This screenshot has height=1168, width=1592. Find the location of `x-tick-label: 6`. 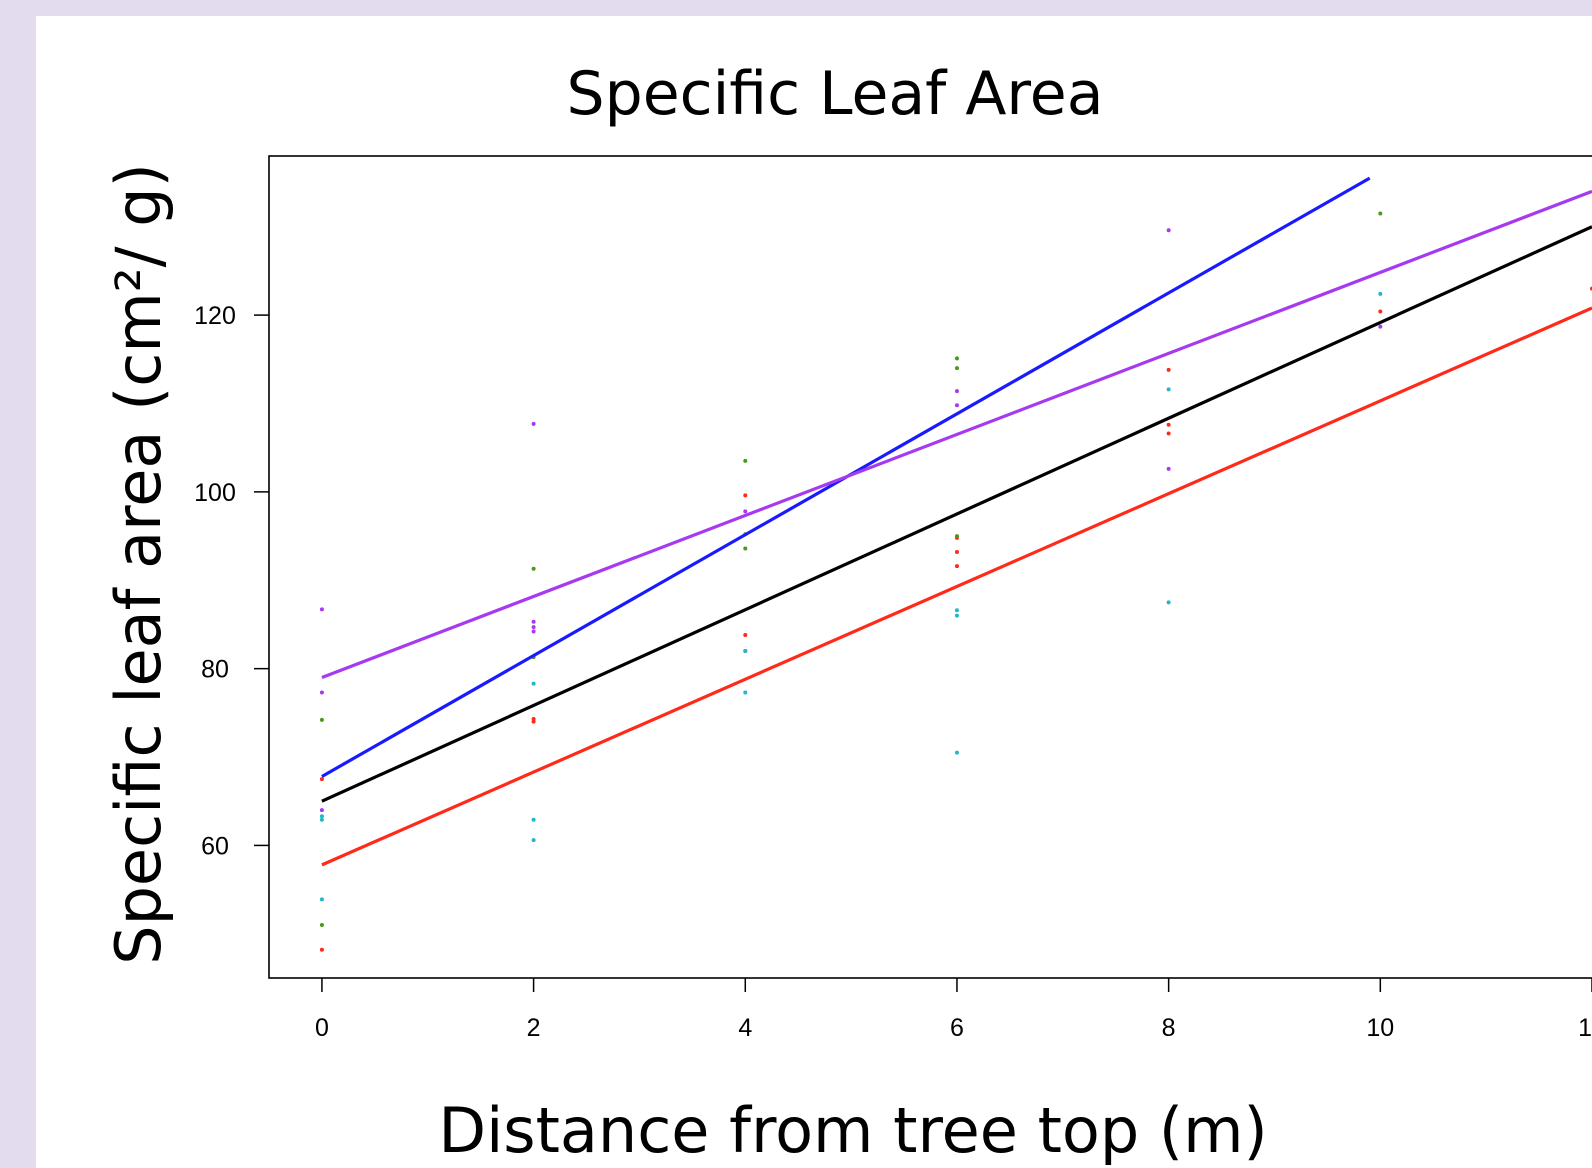

x-tick-label: 6 is located at coordinates (957, 1028).